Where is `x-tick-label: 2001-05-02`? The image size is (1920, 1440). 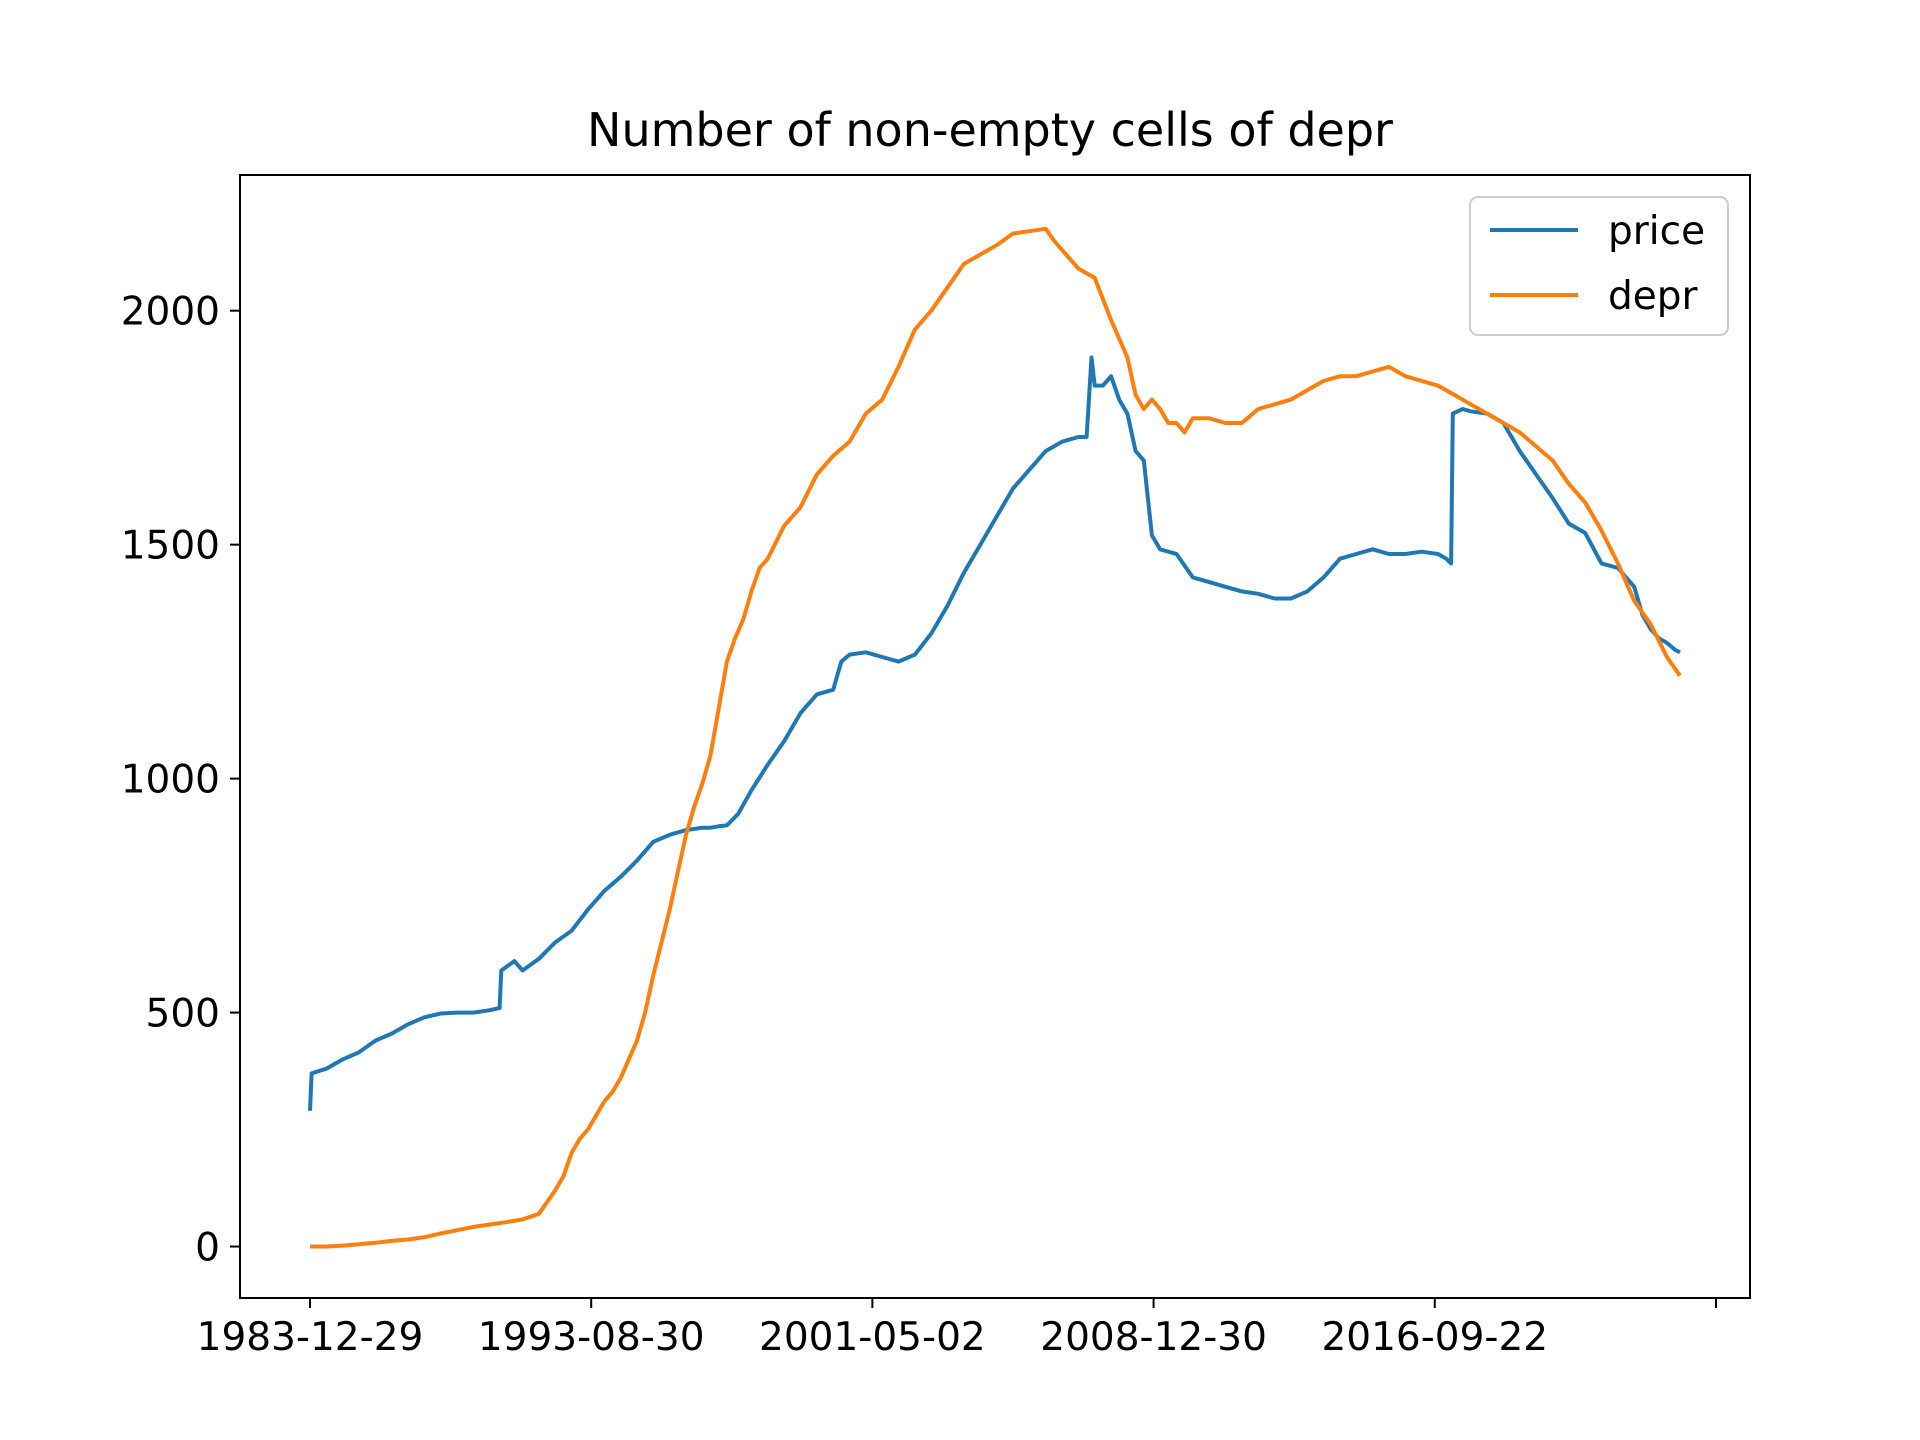
x-tick-label: 2001-05-02 is located at coordinates (872, 1337).